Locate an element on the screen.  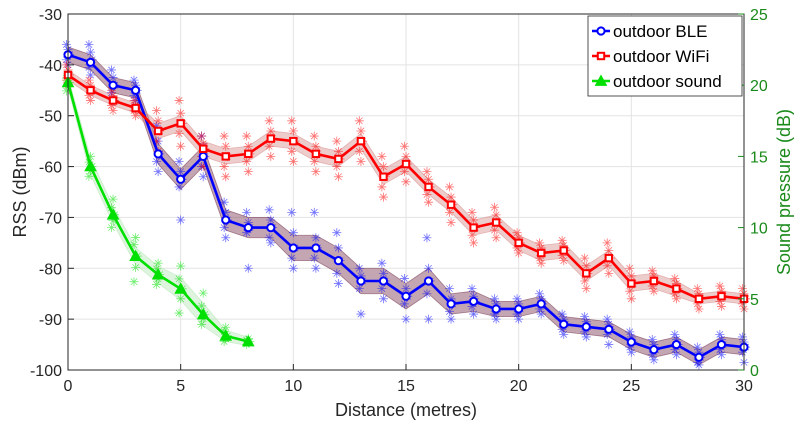
legend-label: outdoor WiFi is located at coordinates (661, 56).